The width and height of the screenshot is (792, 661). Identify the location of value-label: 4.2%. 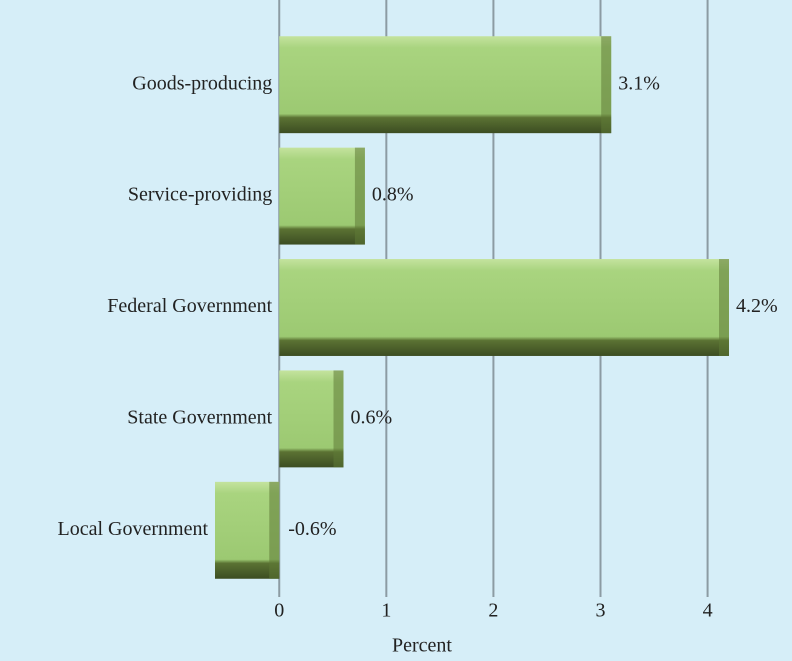
(757, 306).